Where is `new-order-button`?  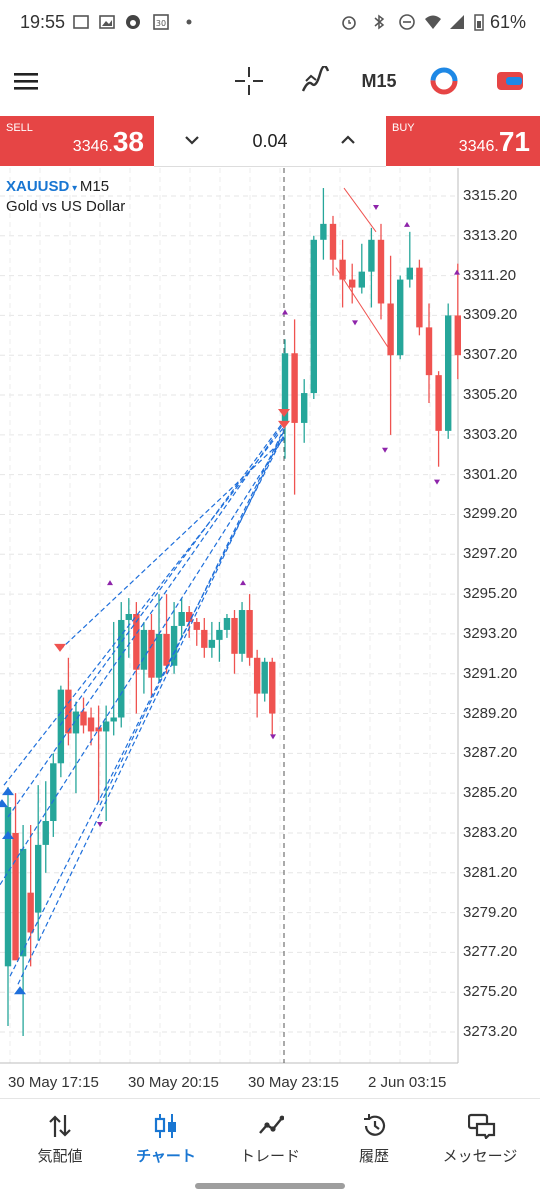 new-order-button is located at coordinates (510, 81).